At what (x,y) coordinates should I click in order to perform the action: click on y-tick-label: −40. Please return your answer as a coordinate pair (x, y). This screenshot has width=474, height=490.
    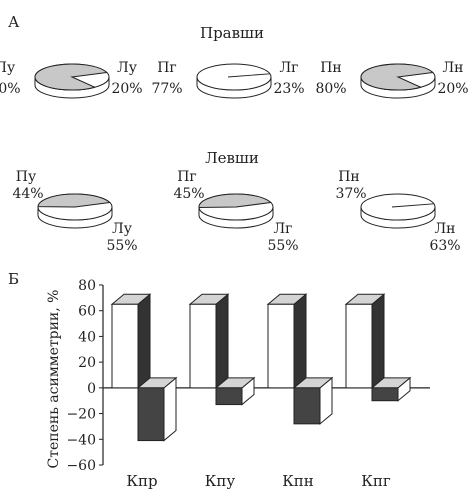
    Looking at the image, I should click on (81, 440).